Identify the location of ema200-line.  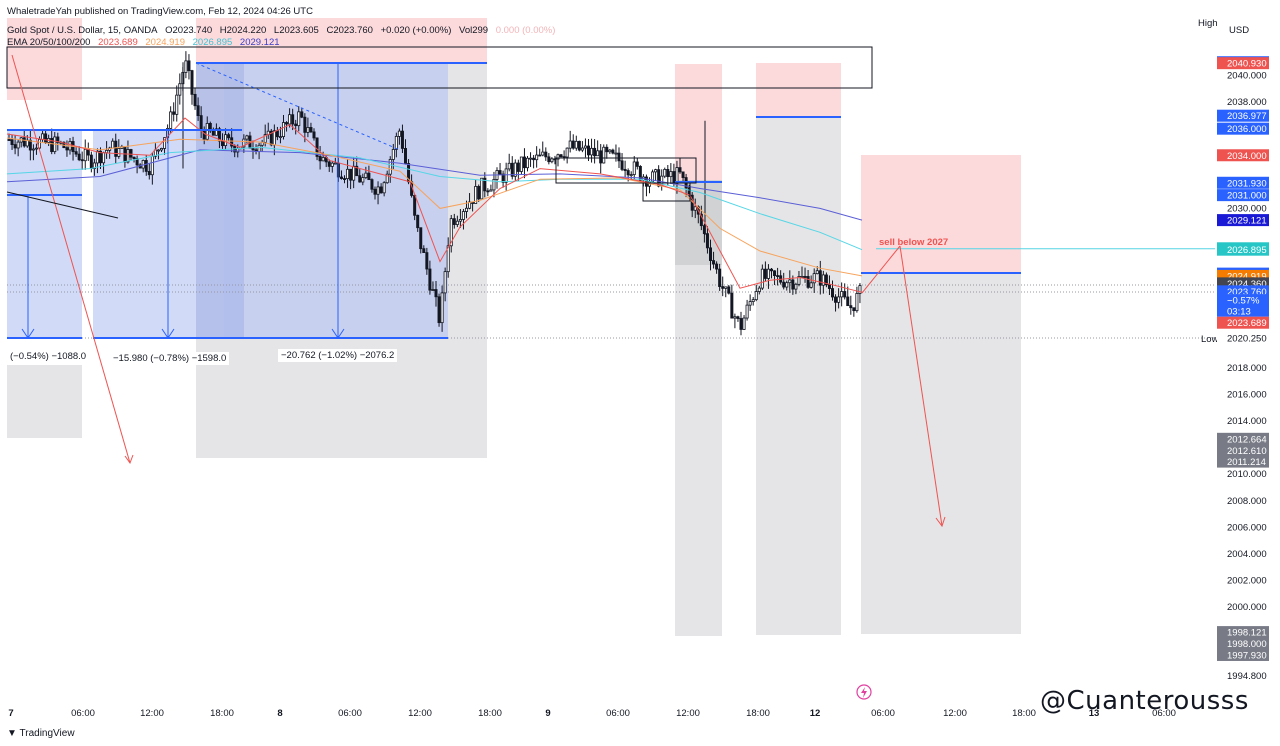
(434, 185).